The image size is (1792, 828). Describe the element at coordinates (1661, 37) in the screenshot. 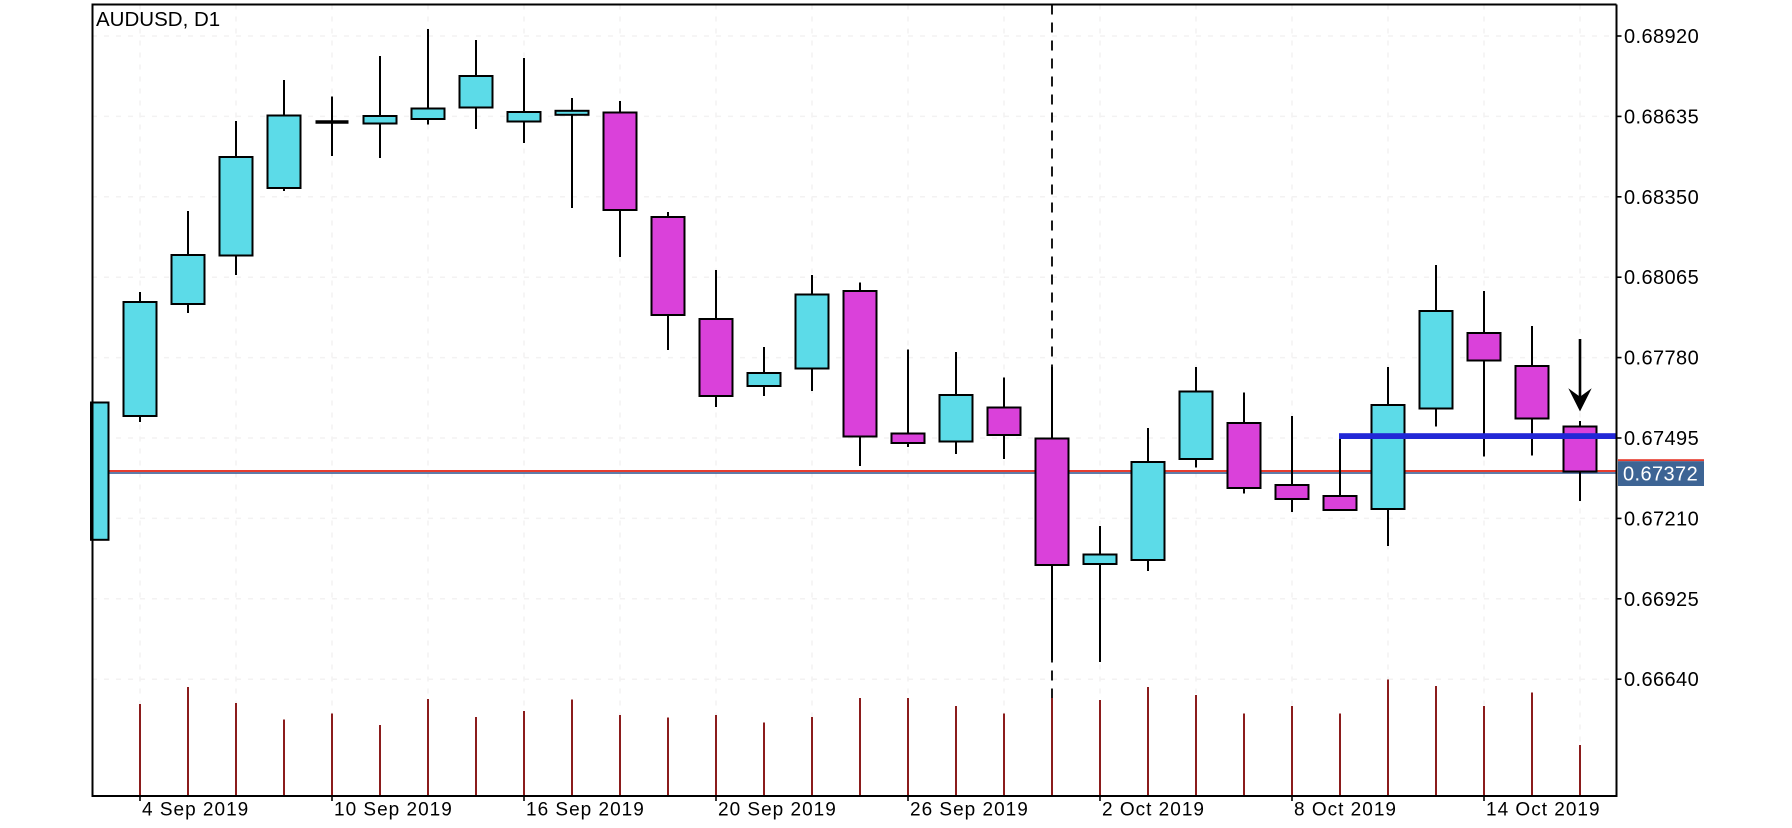

I see `svg-text: 0.68920` at that location.